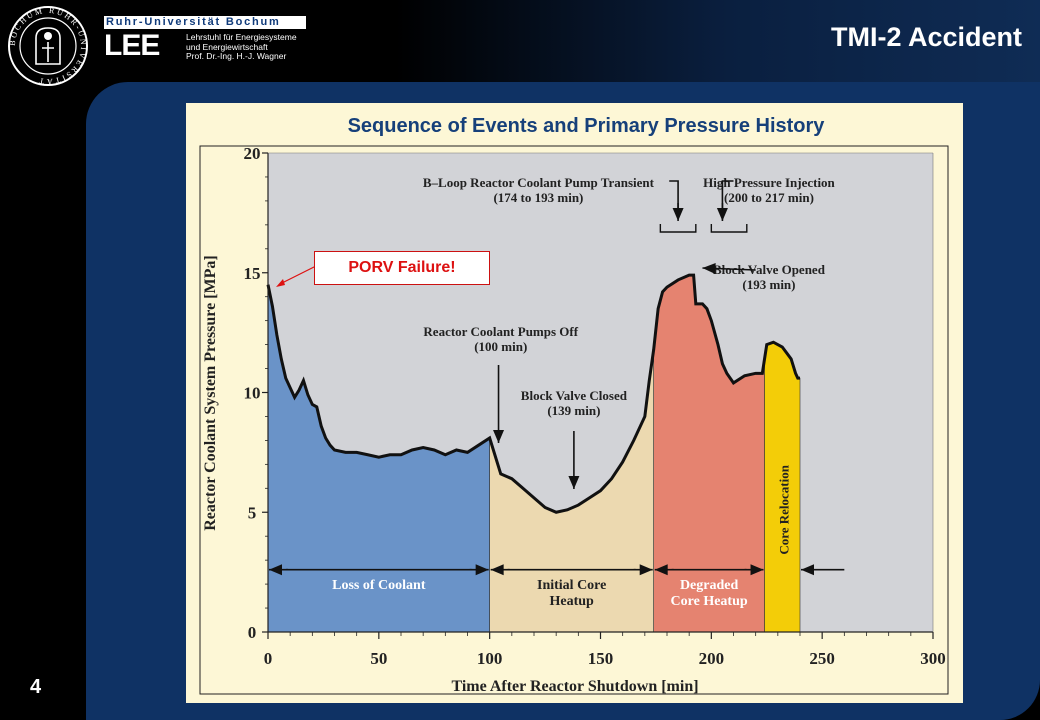  I want to click on phase-label: Initial Core Heatup, so click(571, 593).